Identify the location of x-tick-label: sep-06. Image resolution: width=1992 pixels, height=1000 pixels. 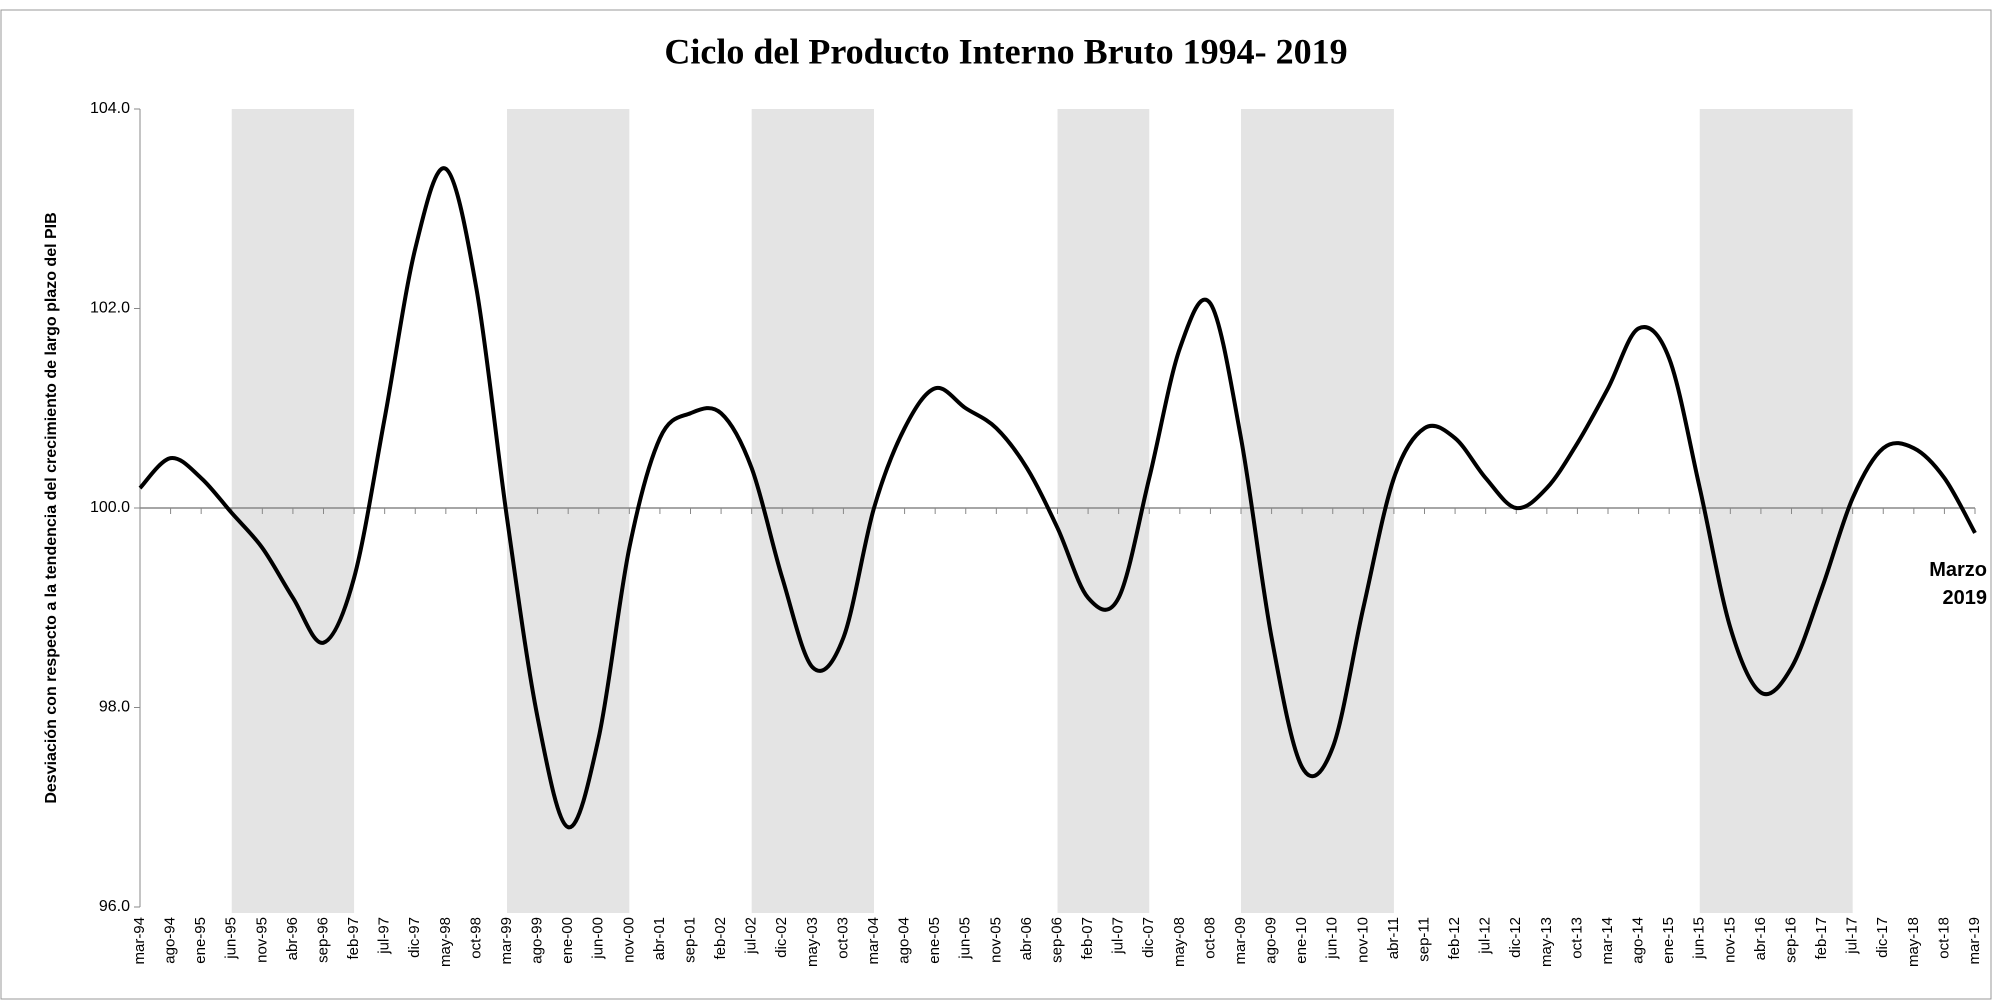
(1056, 940).